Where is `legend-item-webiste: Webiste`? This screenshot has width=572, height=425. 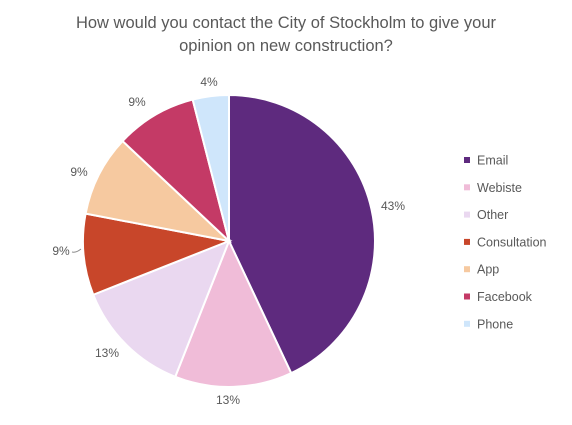
legend-item-webiste: Webiste is located at coordinates (493, 188).